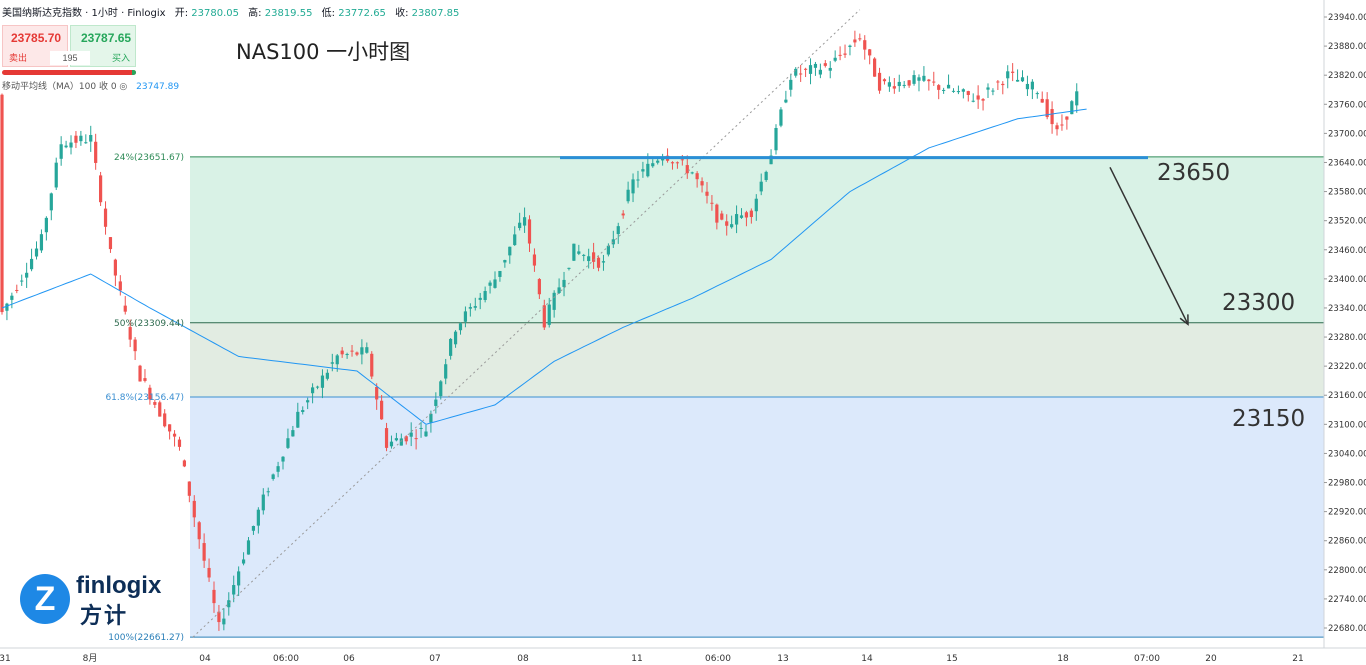  What do you see at coordinates (1347, 454) in the screenshot?
I see `y-tick-label: 23040.00` at bounding box center [1347, 454].